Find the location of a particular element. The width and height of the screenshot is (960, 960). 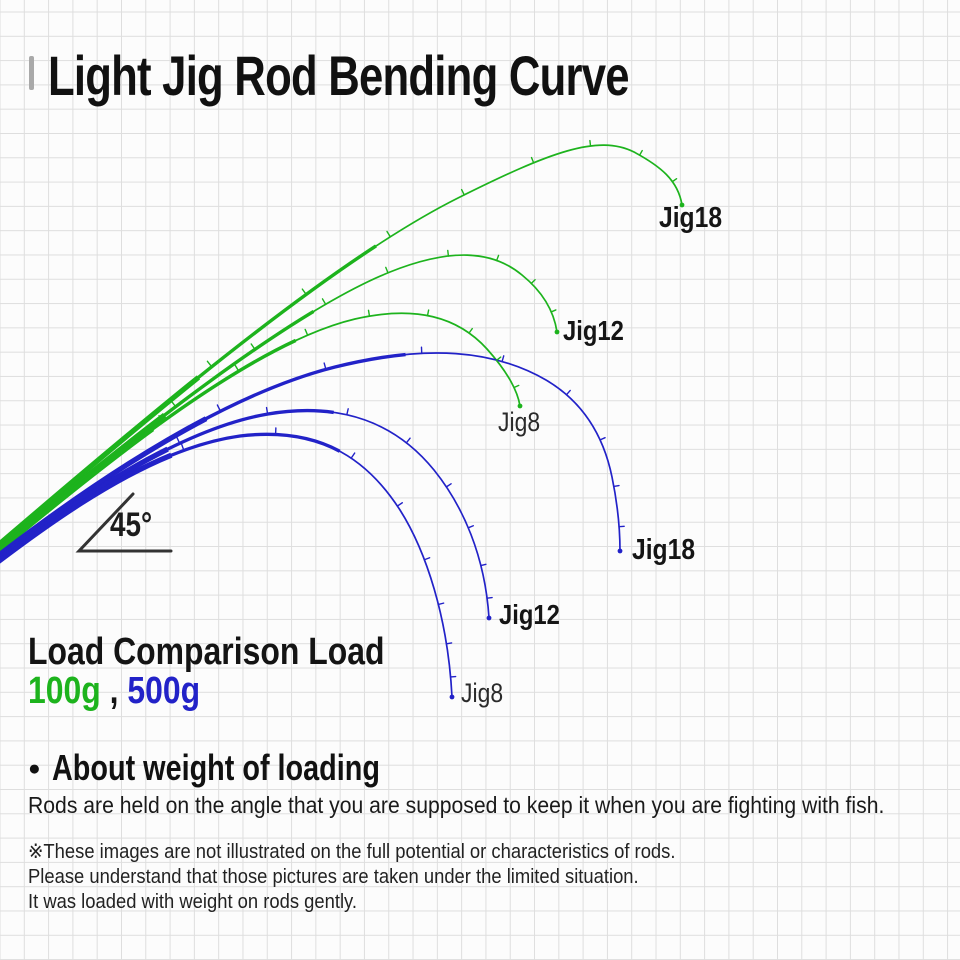

about-section-heading-row: ● About weight of loading is located at coordinates (245, 768).